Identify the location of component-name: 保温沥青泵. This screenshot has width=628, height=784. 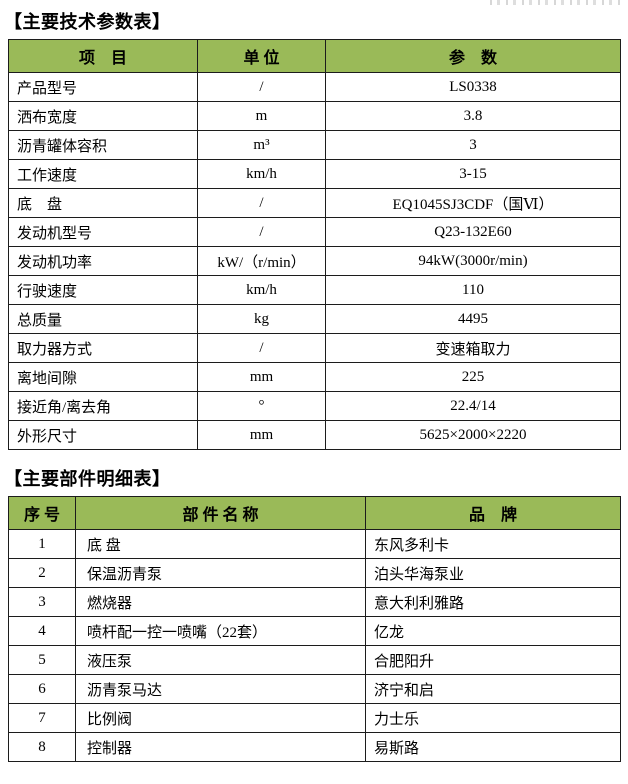
(220, 573).